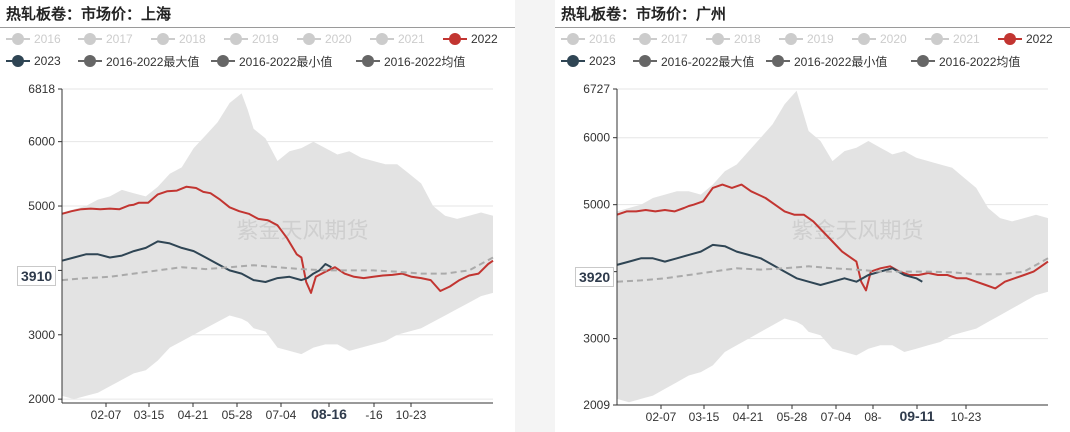 This screenshot has height=432, width=1070. Describe the element at coordinates (41, 89) in the screenshot. I see `y-tick-label: 6818` at that location.